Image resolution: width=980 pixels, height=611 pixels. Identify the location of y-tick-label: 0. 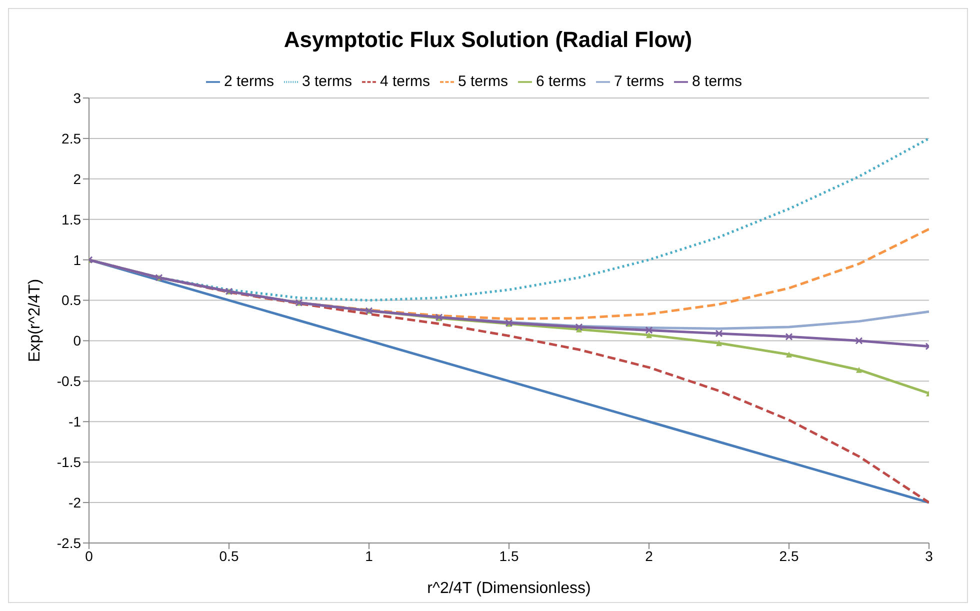
(77, 340).